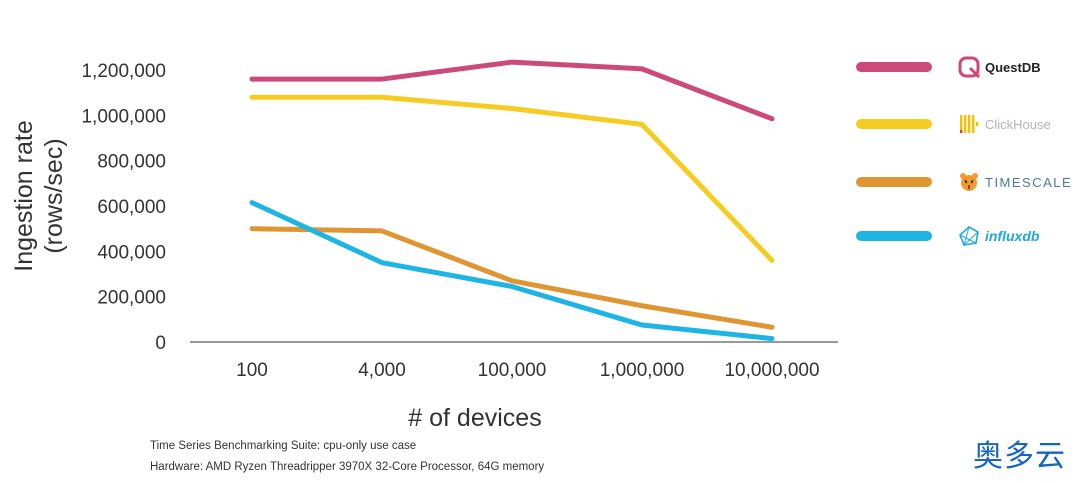 The image size is (1080, 483). What do you see at coordinates (131, 298) in the screenshot?
I see `y-tick-label: 200,000` at bounding box center [131, 298].